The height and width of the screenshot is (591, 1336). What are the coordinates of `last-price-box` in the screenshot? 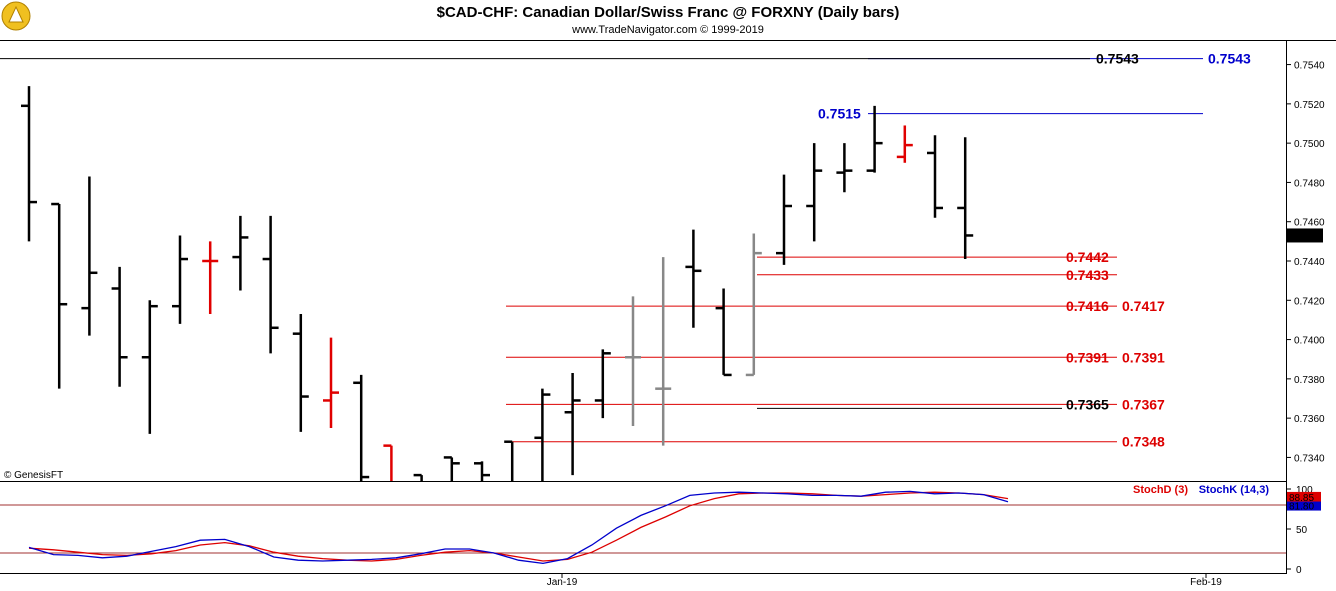 It's located at (1305, 235).